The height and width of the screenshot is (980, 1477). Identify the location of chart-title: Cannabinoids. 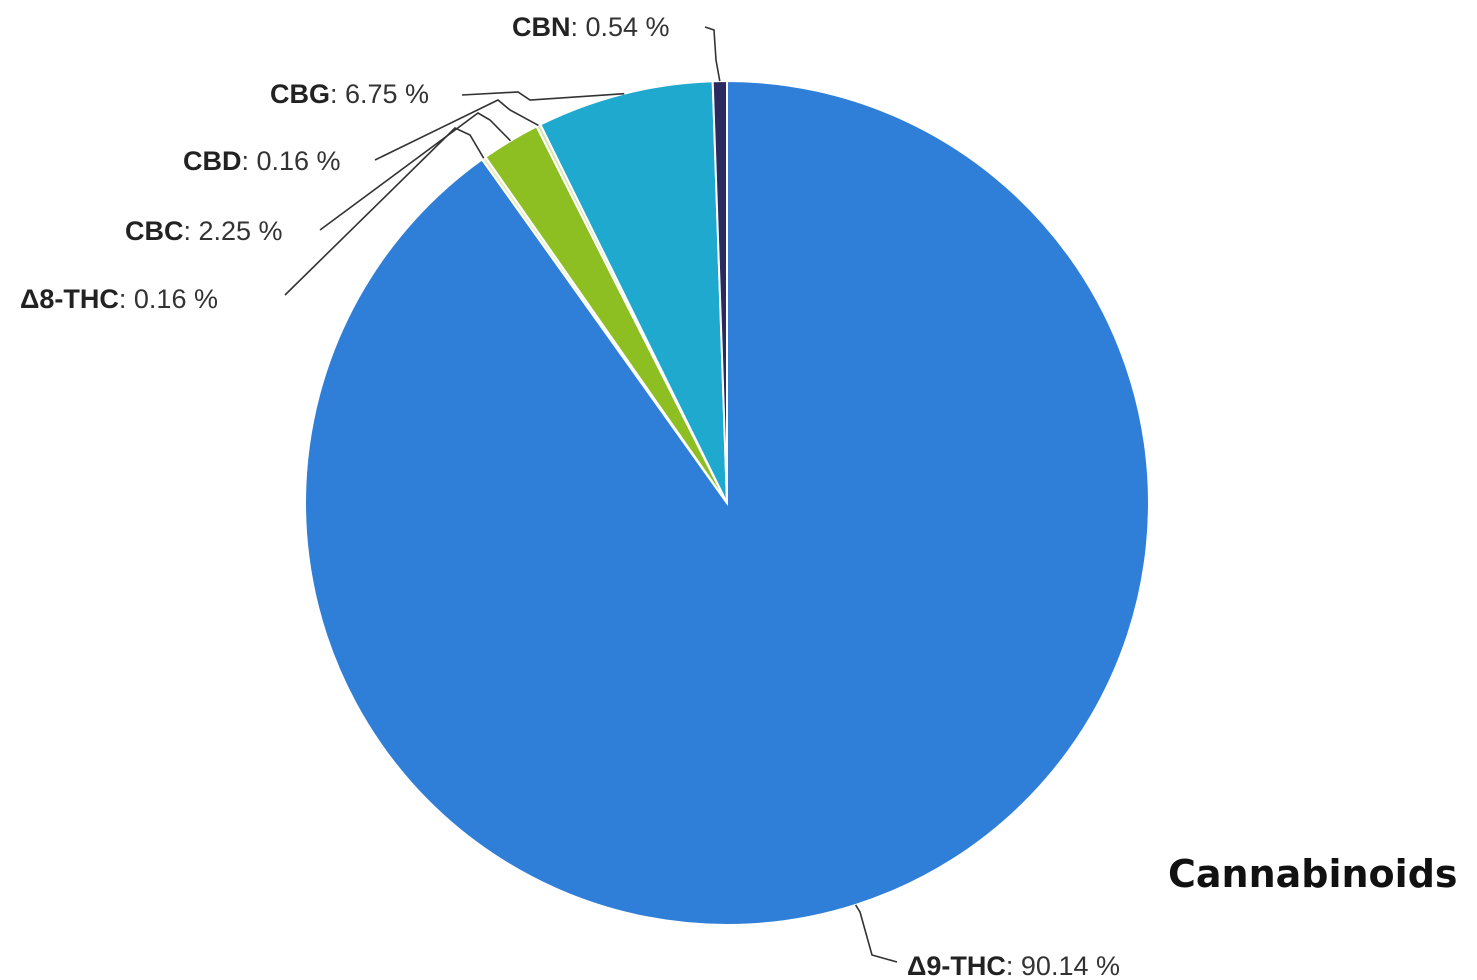
(1313, 874).